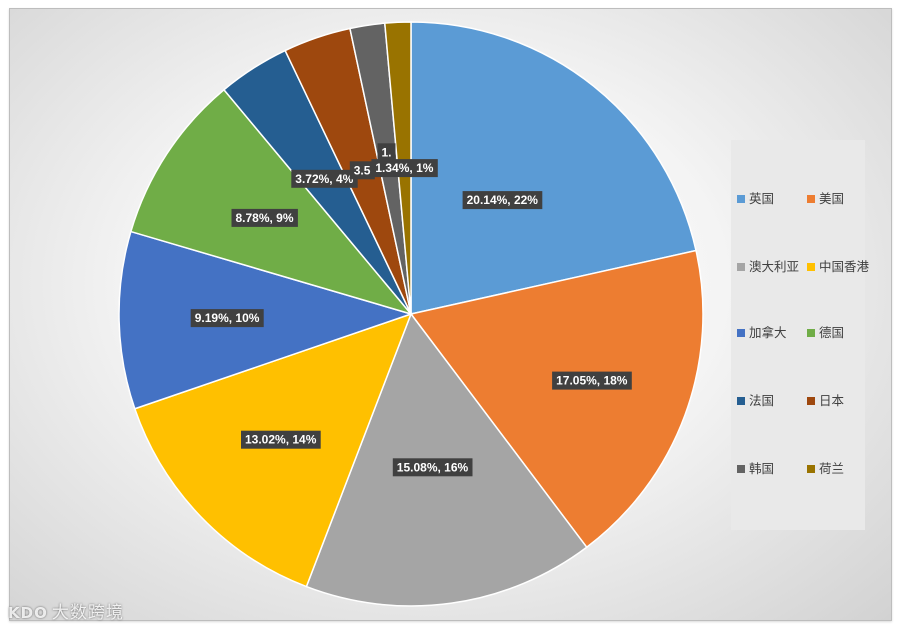 This screenshot has height=628, width=901. Describe the element at coordinates (762, 199) in the screenshot. I see `legend-label: 英国` at that location.